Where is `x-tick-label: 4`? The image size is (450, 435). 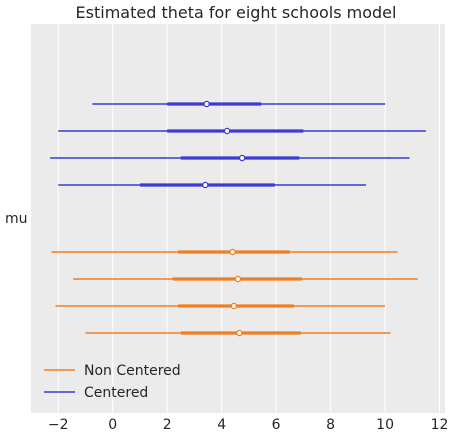 x-tick-label: 4 is located at coordinates (221, 425).